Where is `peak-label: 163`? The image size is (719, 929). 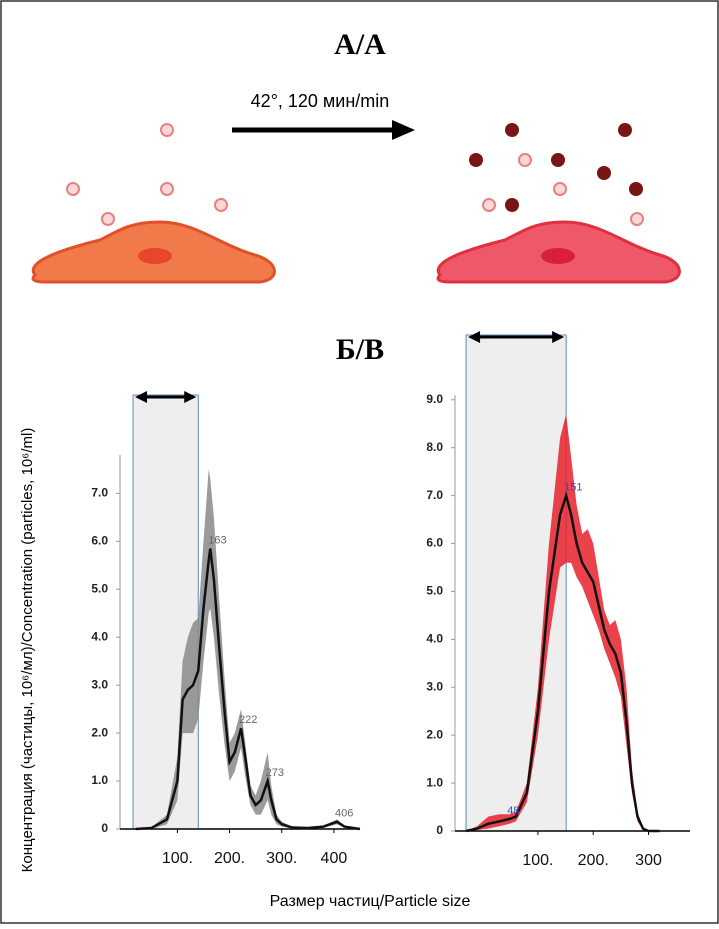
peak-label: 163 is located at coordinates (217, 540).